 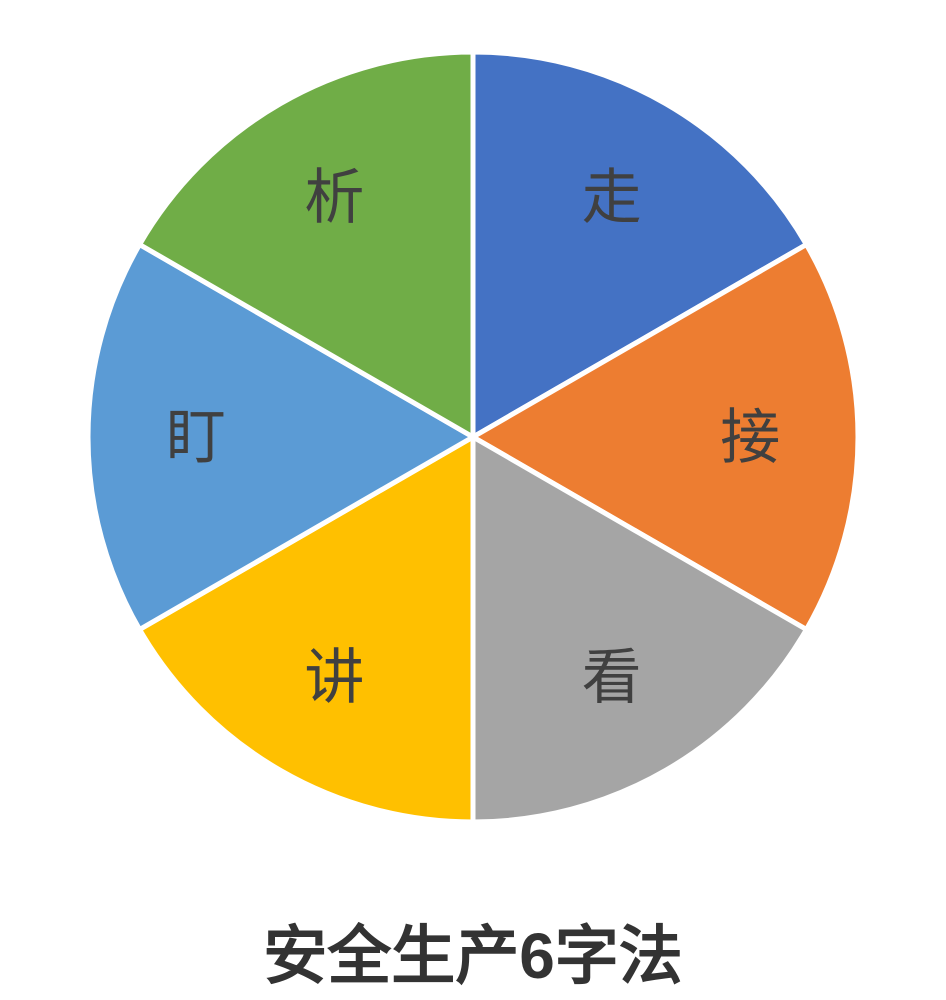 What do you see at coordinates (473, 956) in the screenshot?
I see `chart-title: 安全生产6字法` at bounding box center [473, 956].